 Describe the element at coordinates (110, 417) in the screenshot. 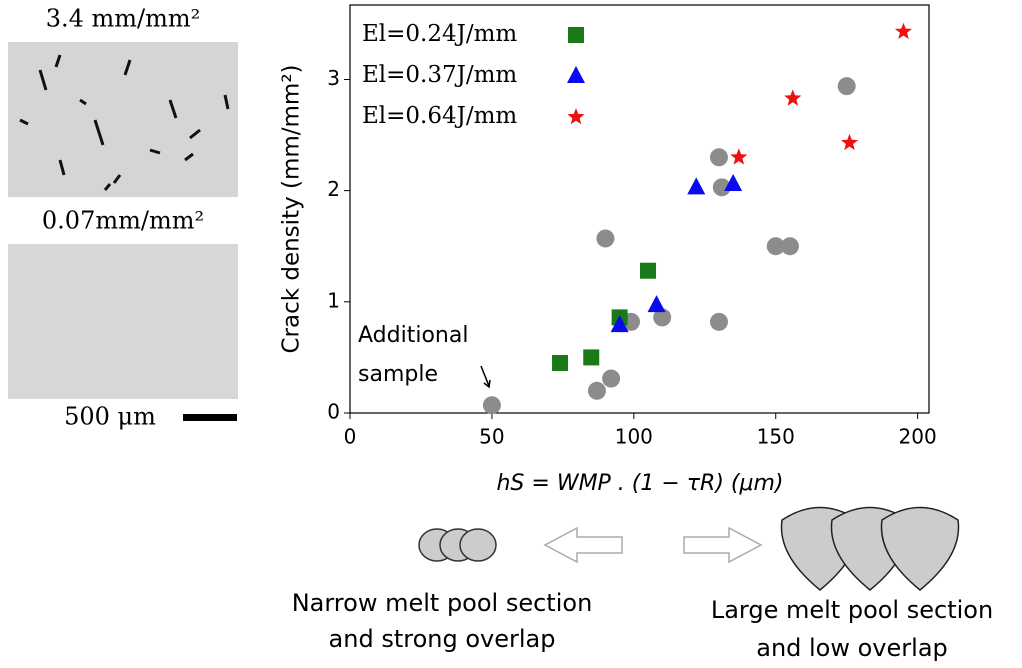

I see `scale-bar-label: 500 μm` at that location.